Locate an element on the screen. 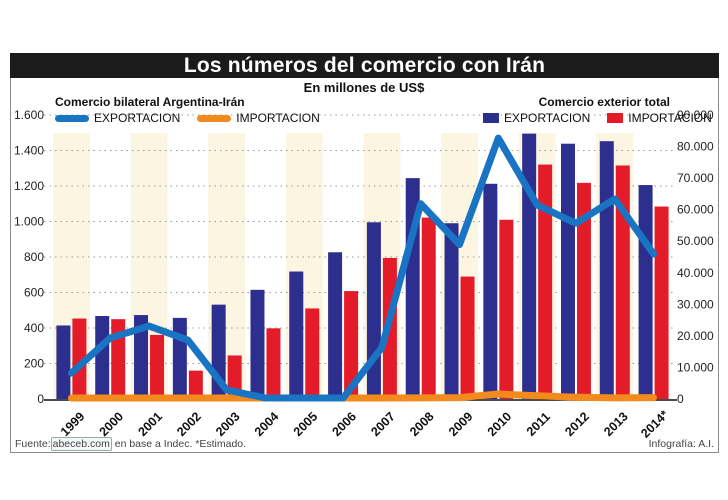 The width and height of the screenshot is (728, 500). x-tick-label: 2006 is located at coordinates (344, 424).